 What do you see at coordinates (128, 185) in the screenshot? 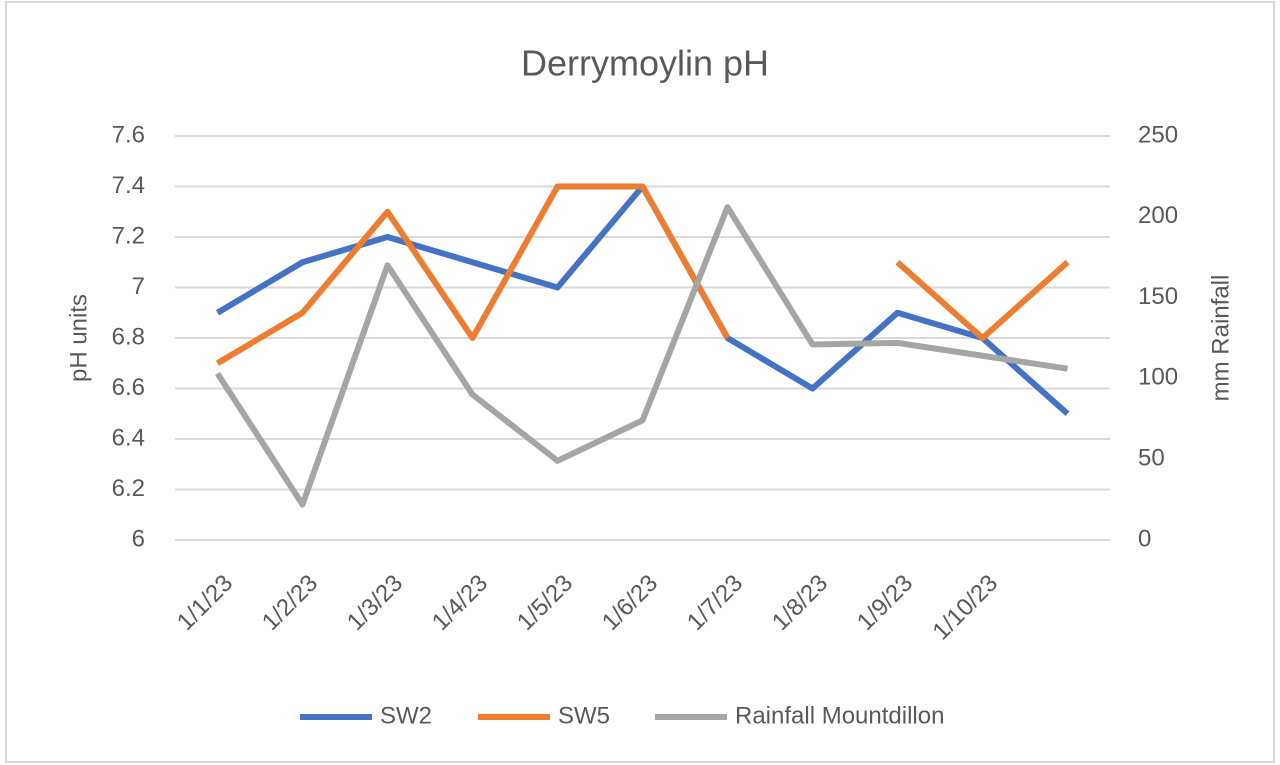
I see `y-tick-label: 7.4` at bounding box center [128, 185].